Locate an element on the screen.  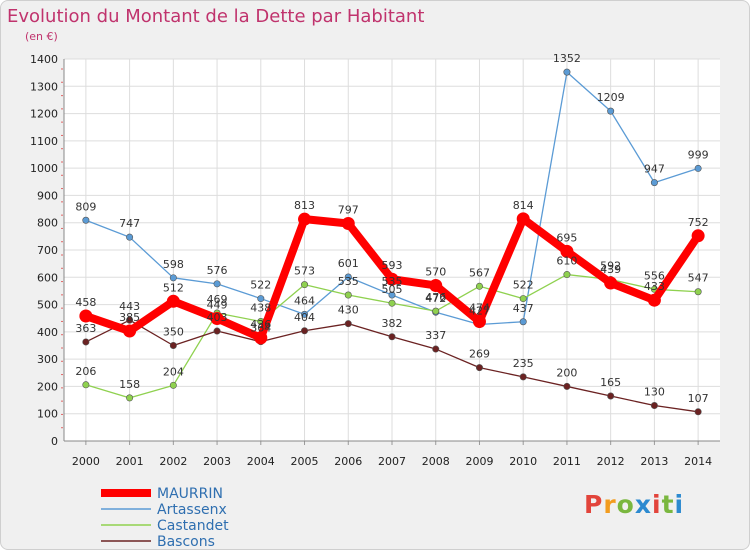
data-label-maurrin: 813 is located at coordinates (304, 205).